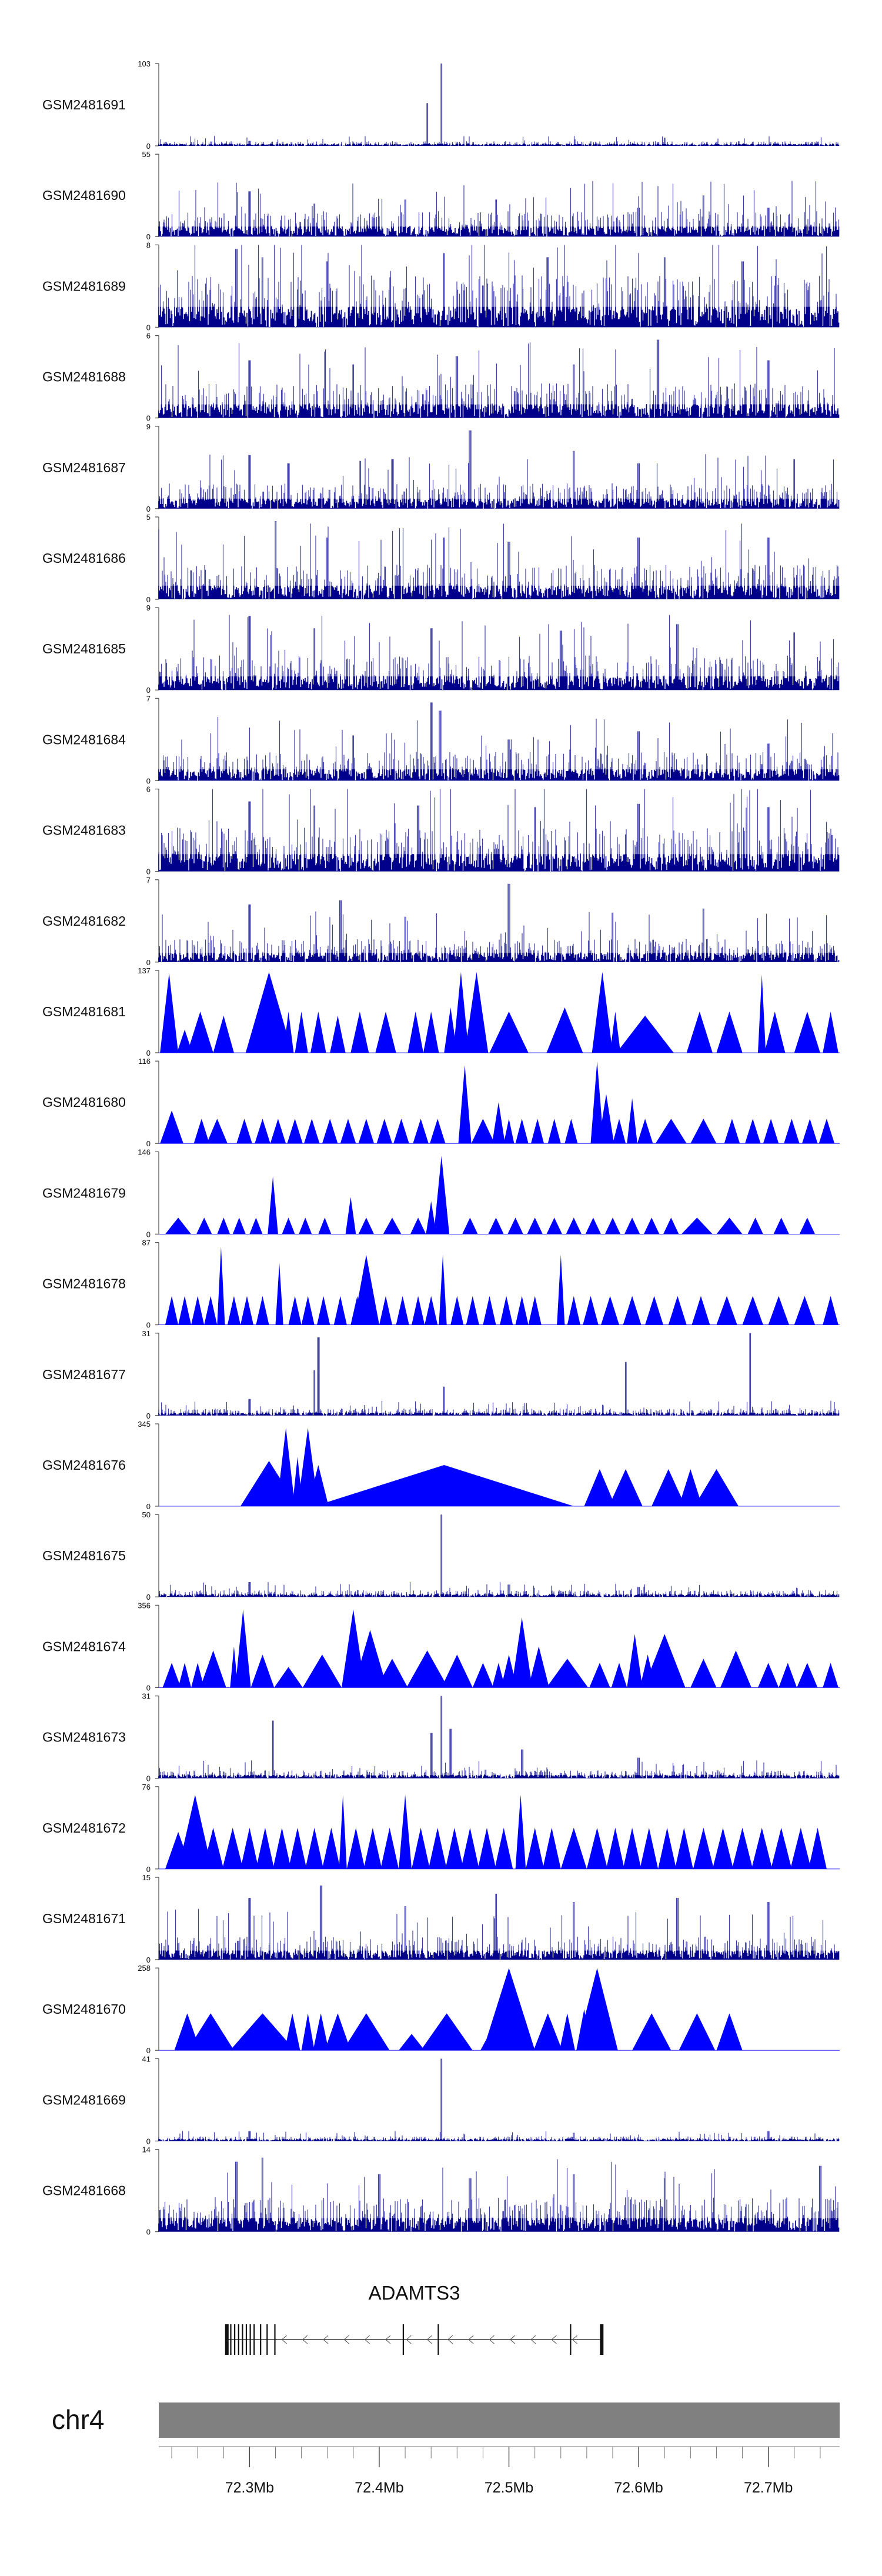 The image size is (882, 2576). What do you see at coordinates (84, 1465) in the screenshot?
I see `track-label: GSM2481676` at bounding box center [84, 1465].